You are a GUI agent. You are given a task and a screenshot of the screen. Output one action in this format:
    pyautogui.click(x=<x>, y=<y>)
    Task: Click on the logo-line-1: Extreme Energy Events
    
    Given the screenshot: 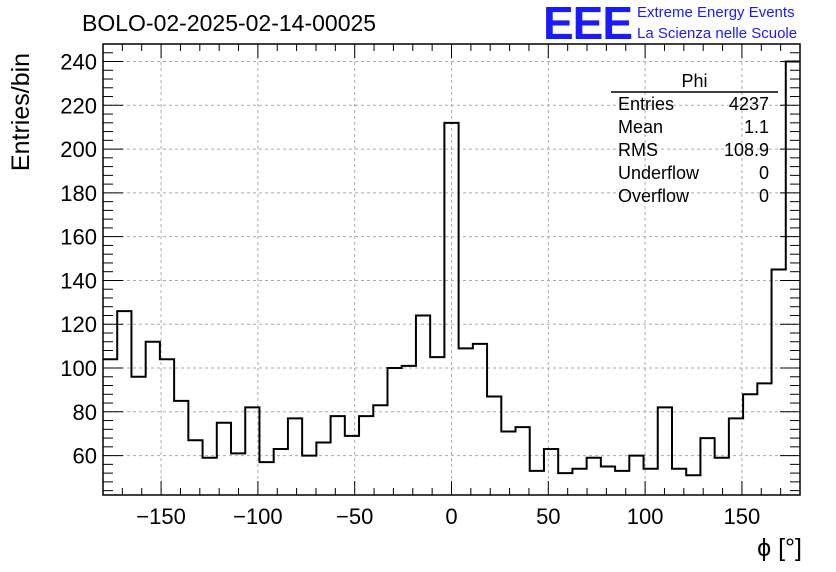 What is the action you would take?
    pyautogui.click(x=716, y=12)
    